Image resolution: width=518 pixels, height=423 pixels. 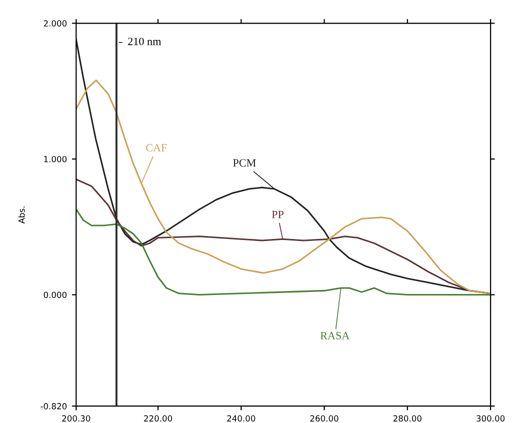 What do you see at coordinates (156, 148) in the screenshot?
I see `series-label: CAF` at bounding box center [156, 148].